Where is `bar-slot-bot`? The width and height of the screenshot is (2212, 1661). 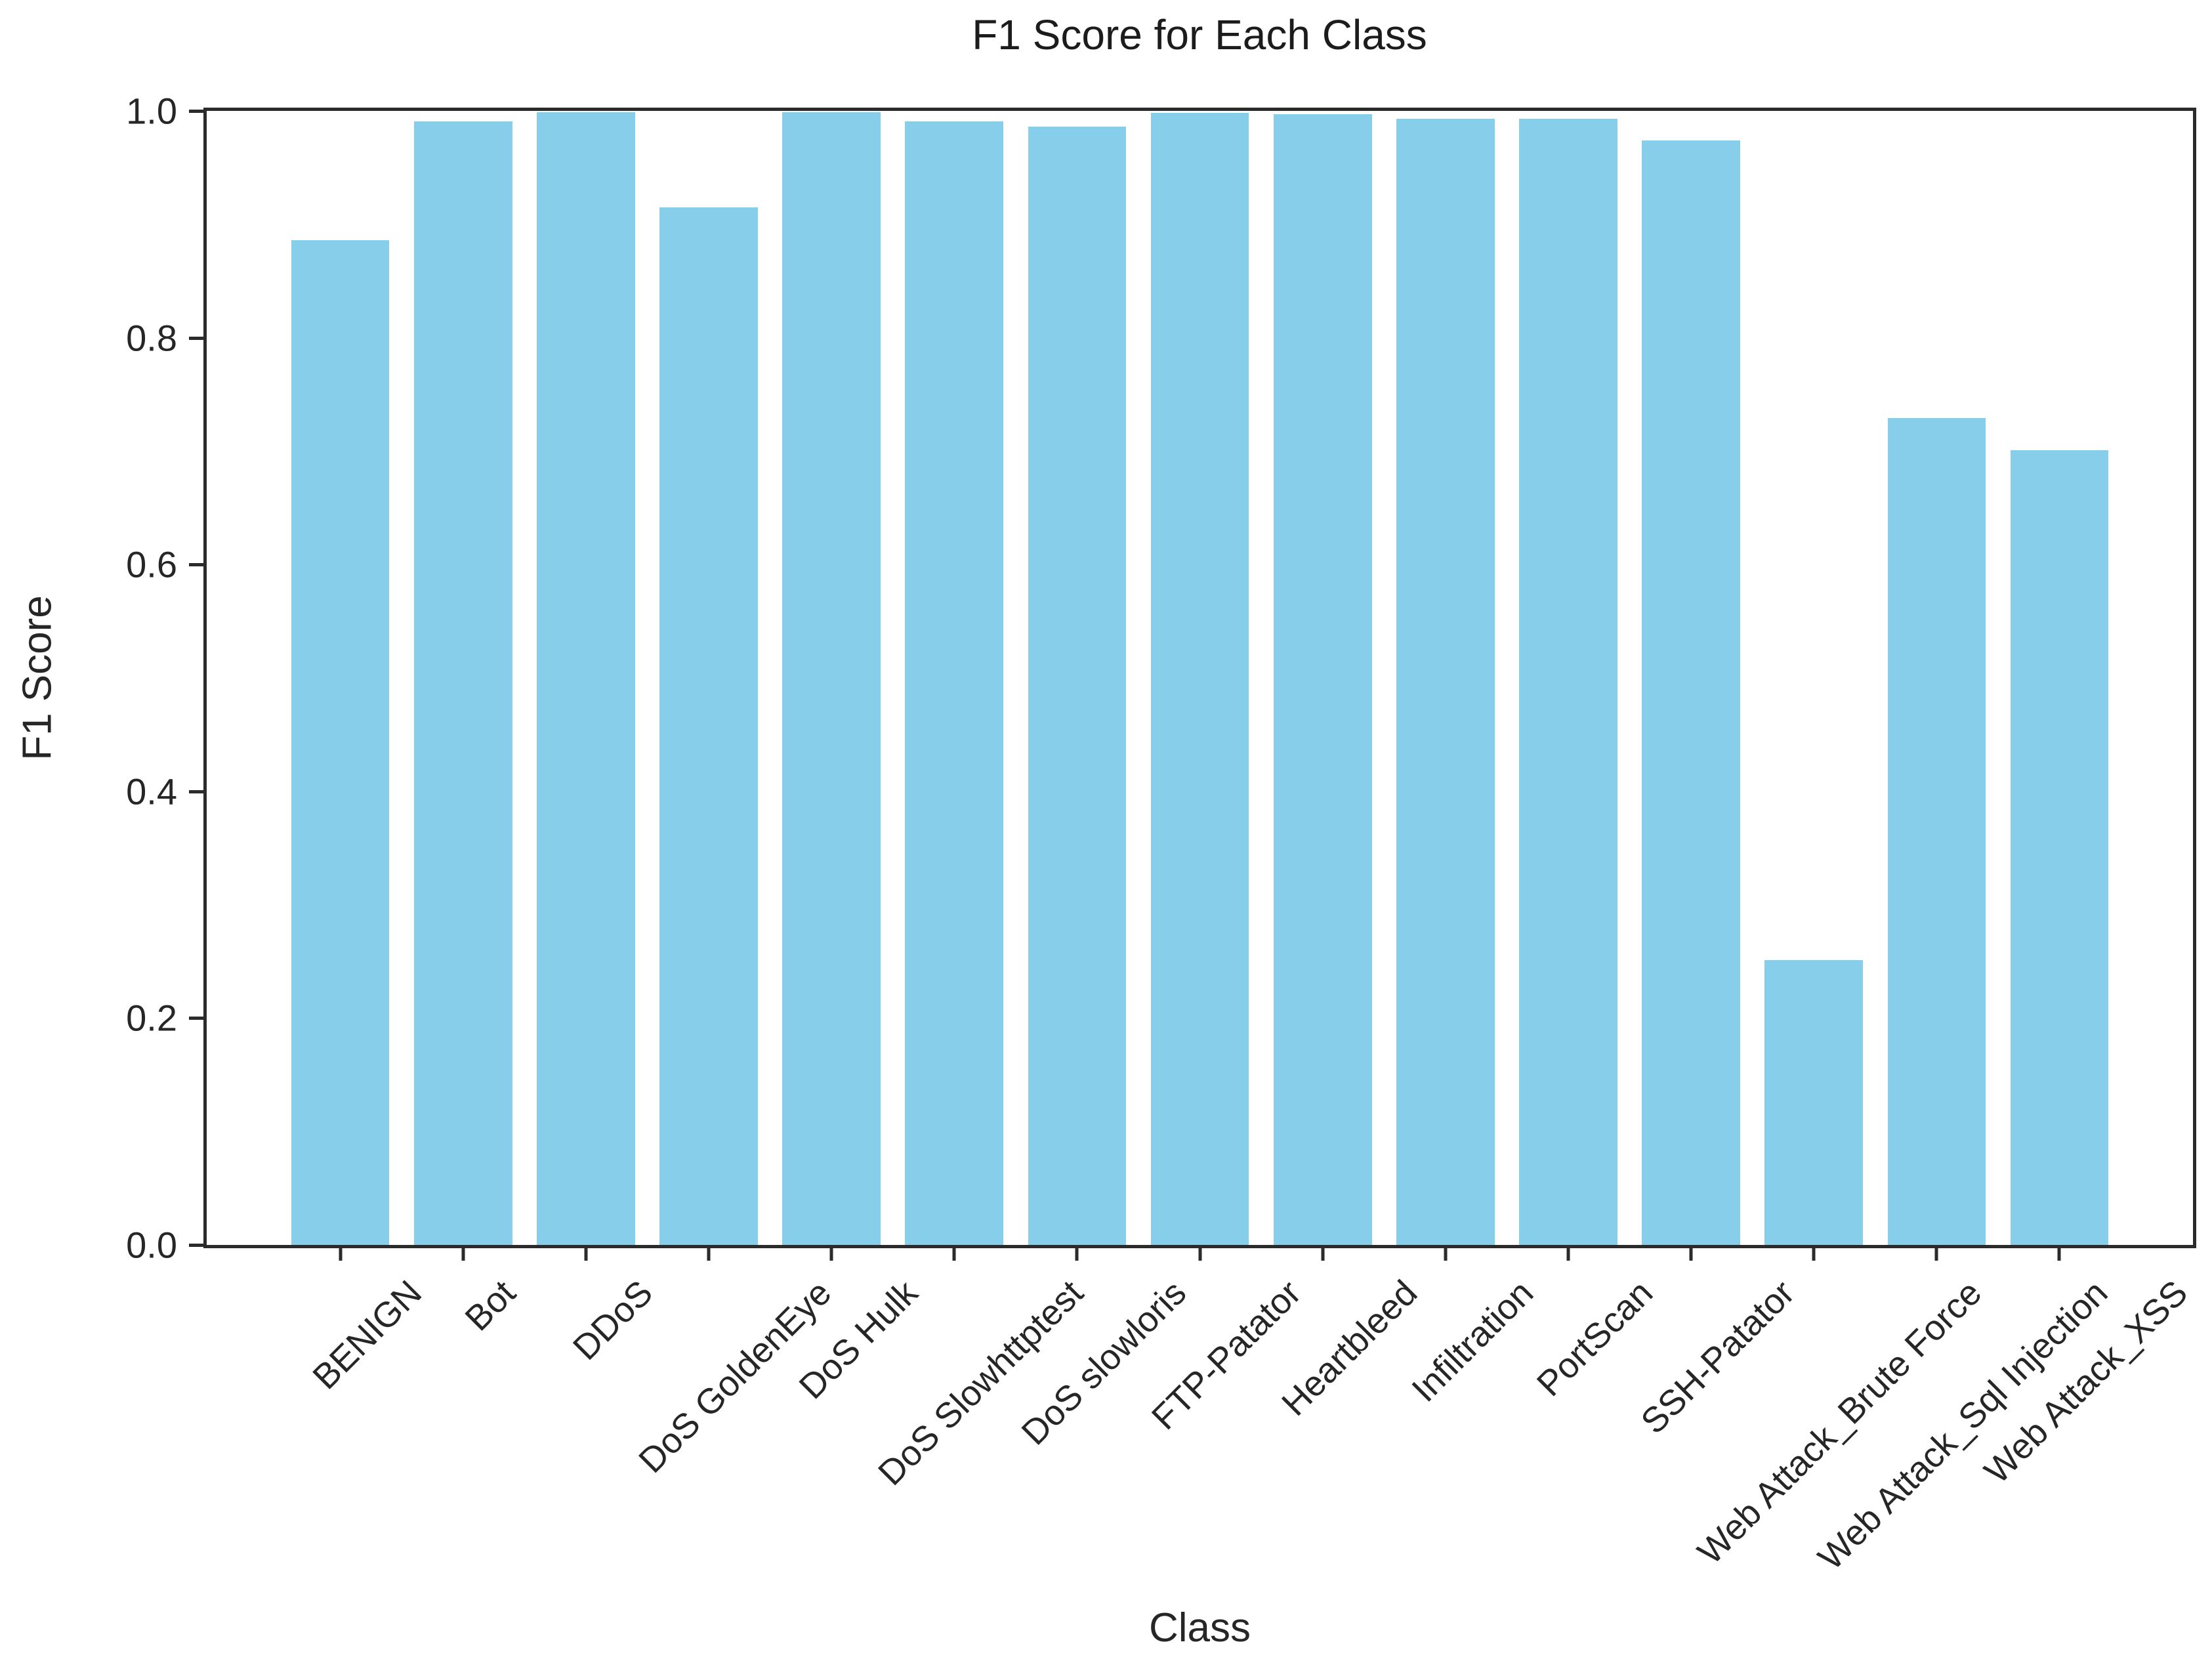 bar-slot-bot is located at coordinates (463, 678).